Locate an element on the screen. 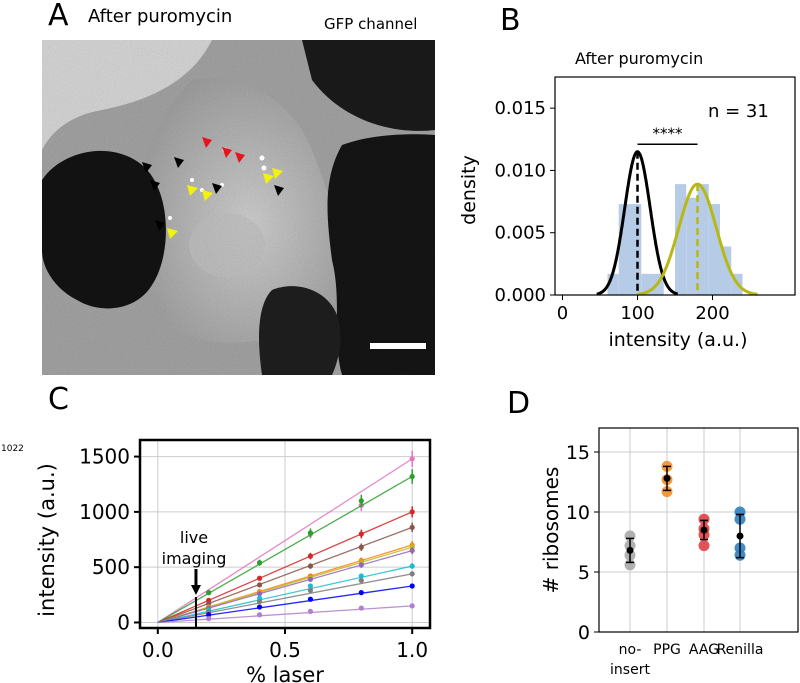 The image size is (800, 683). red-arrowheads is located at coordinates (223, 150).